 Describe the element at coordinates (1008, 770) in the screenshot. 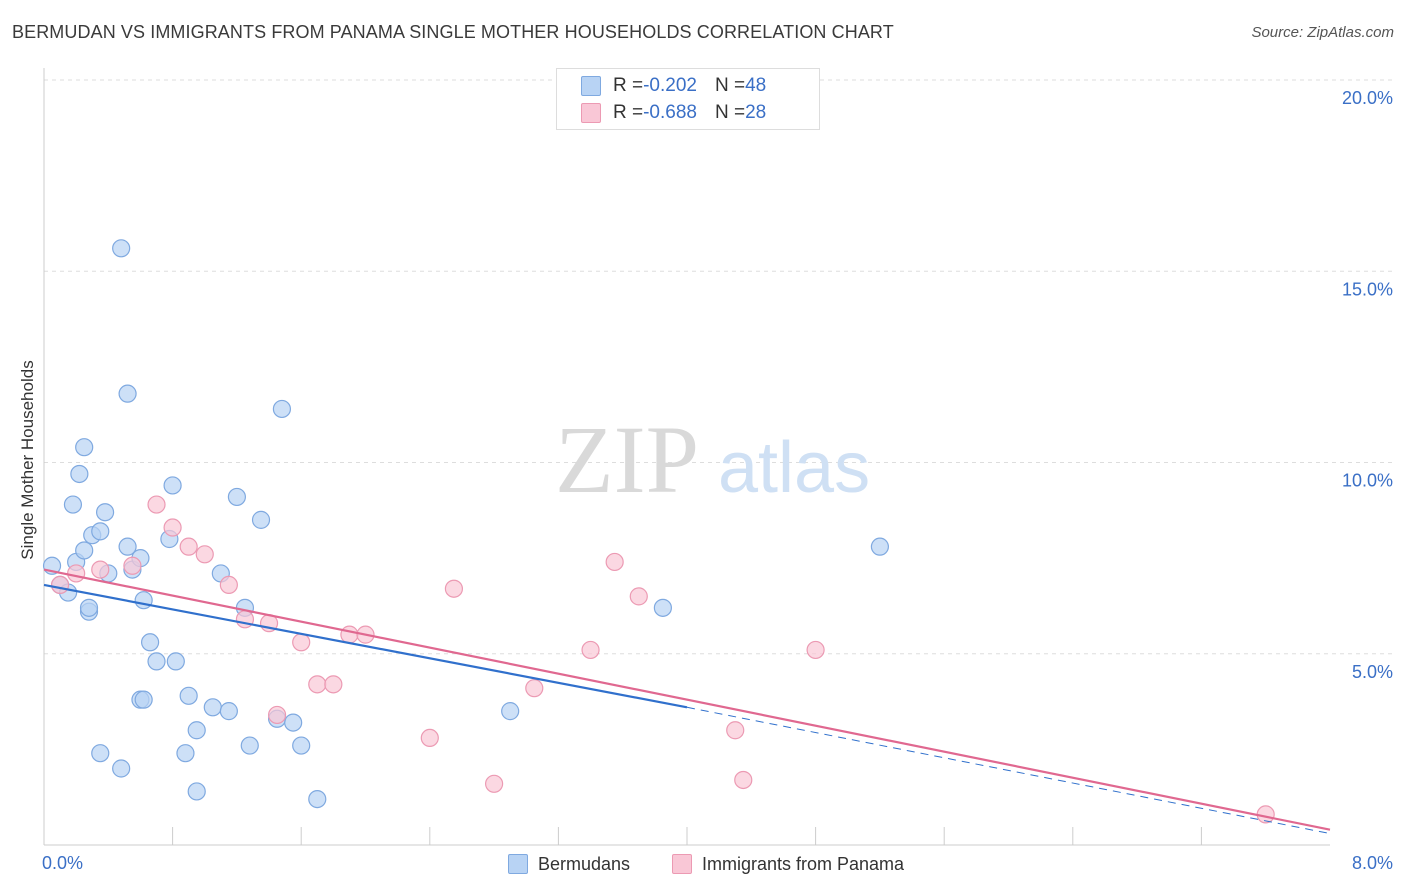

I see `trendline-bermudans-extension` at that location.